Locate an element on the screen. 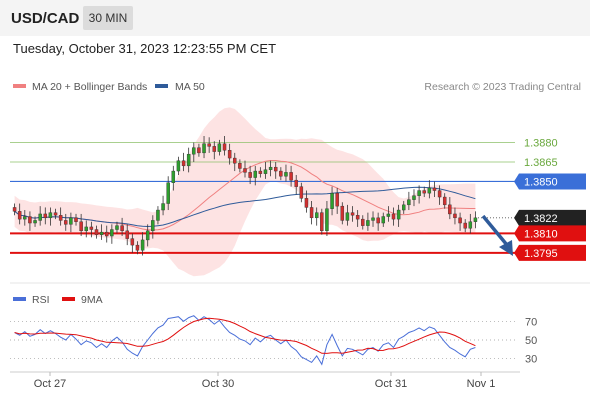 The height and width of the screenshot is (400, 590). x-axis: Oct 27 Oct 30 Oct 31 Nov 1 is located at coordinates (265, 380).